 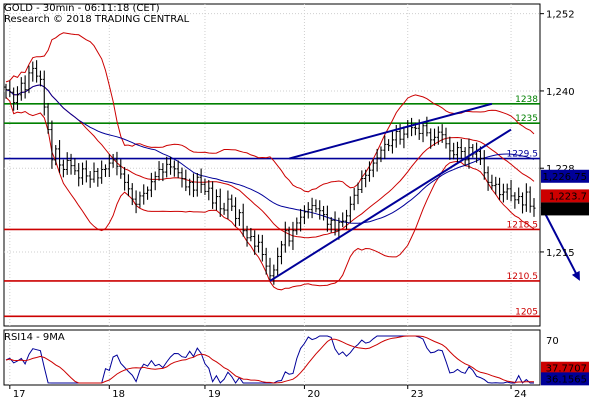 What do you see at coordinates (417, 394) in the screenshot?
I see `time-tick-label: 23` at bounding box center [417, 394].